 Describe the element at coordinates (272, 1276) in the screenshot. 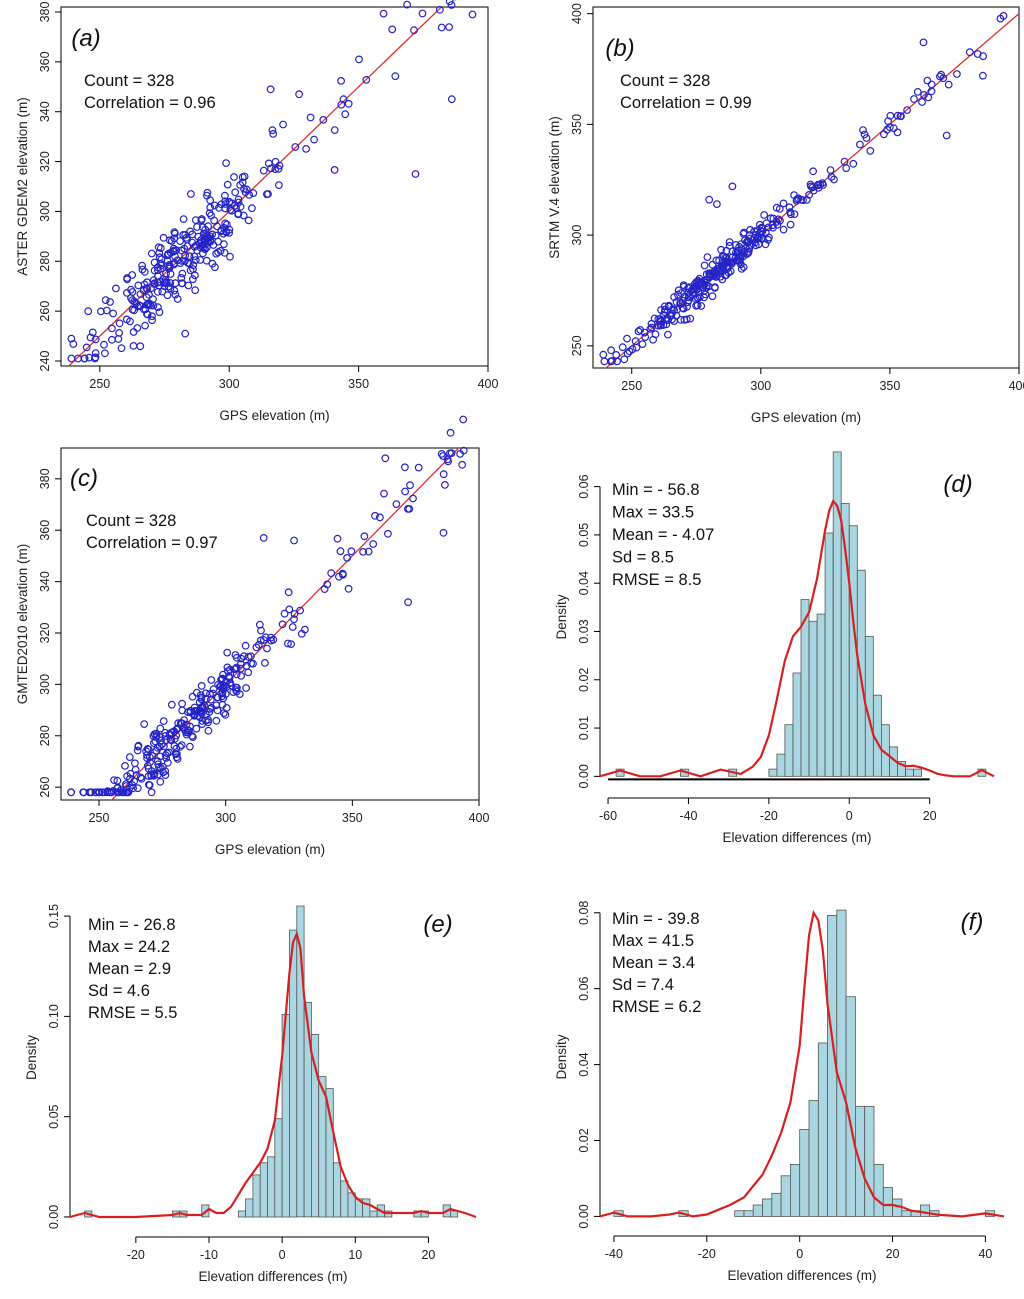

I see `x-axis-title: Elevation differences (m)` at that location.